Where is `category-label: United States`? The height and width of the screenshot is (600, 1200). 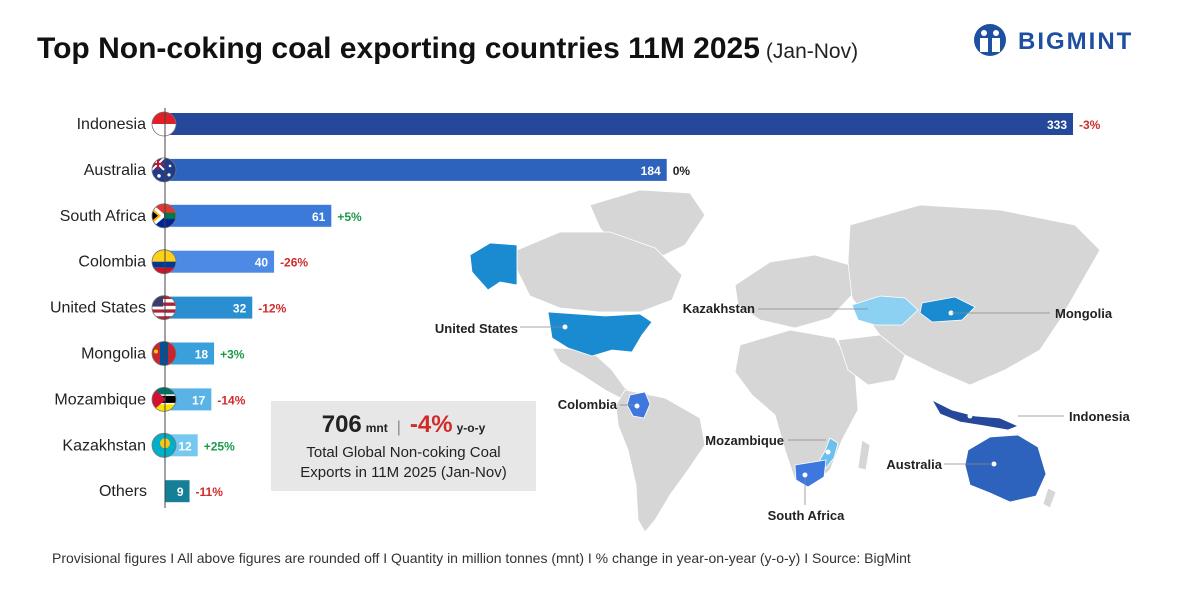
category-label: United States is located at coordinates (98, 308).